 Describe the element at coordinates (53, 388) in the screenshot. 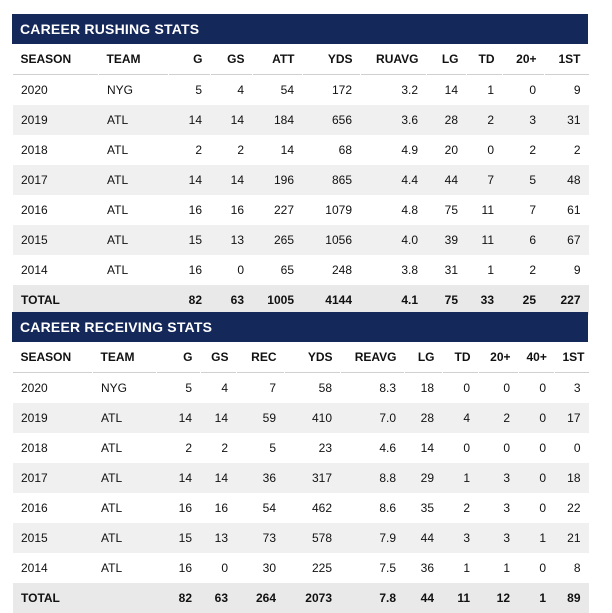

I see `table-cell: 2020` at that location.